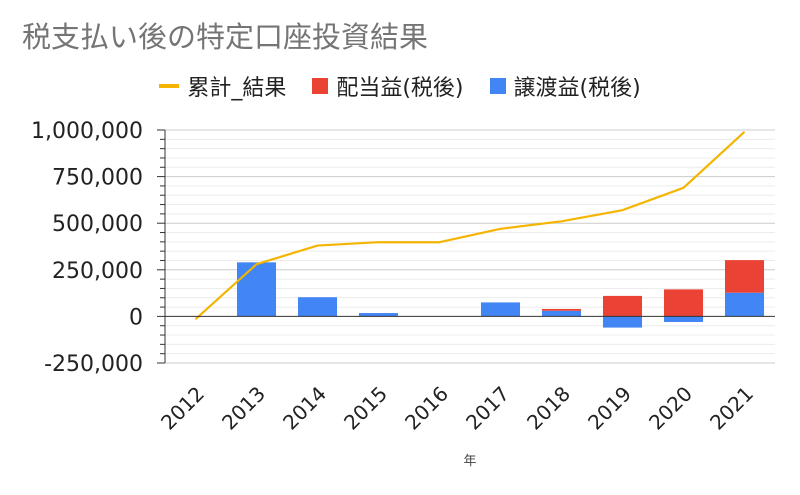  Describe the element at coordinates (93, 364) in the screenshot. I see `y-tick-label: -250,000` at that location.